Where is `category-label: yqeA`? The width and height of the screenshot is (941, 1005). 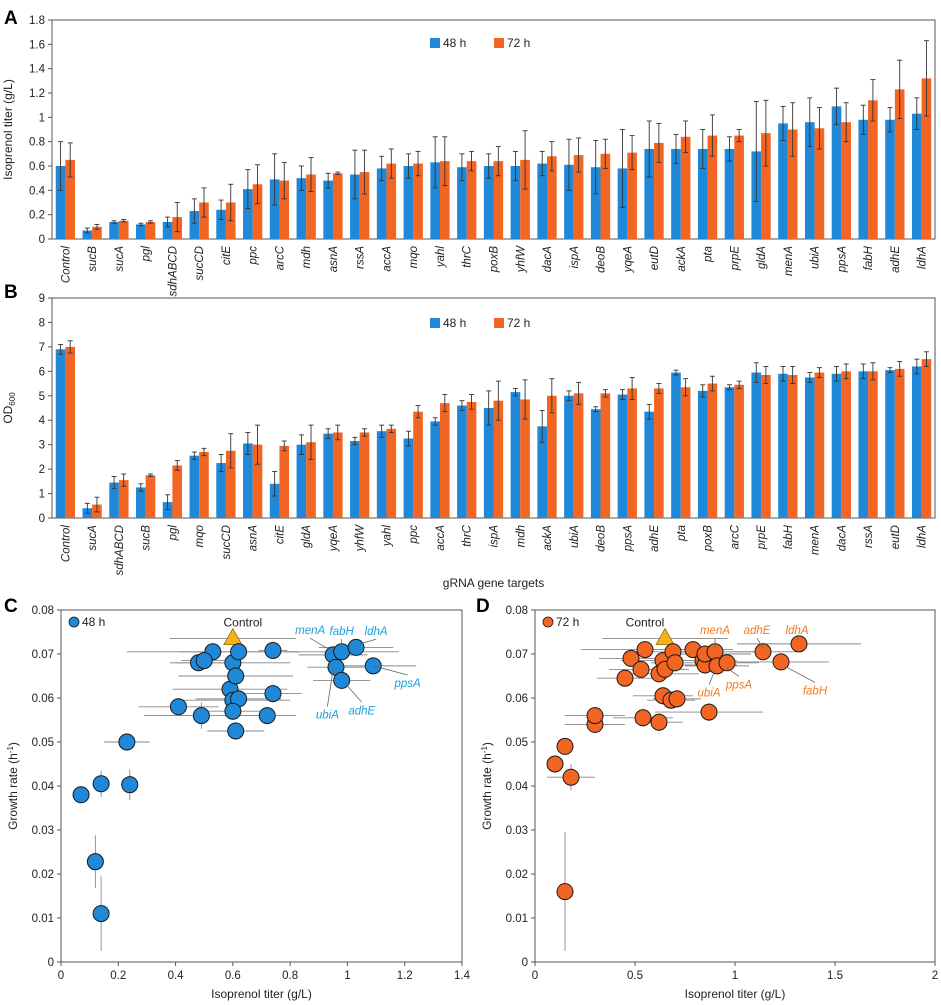 category-label: yqeA is located at coordinates (334, 539).